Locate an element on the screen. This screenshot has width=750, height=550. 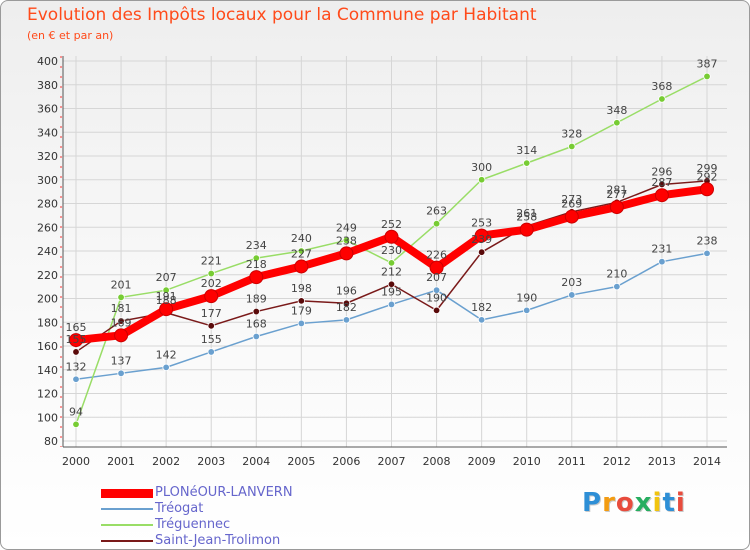
data-label: 207 is located at coordinates (436, 277).